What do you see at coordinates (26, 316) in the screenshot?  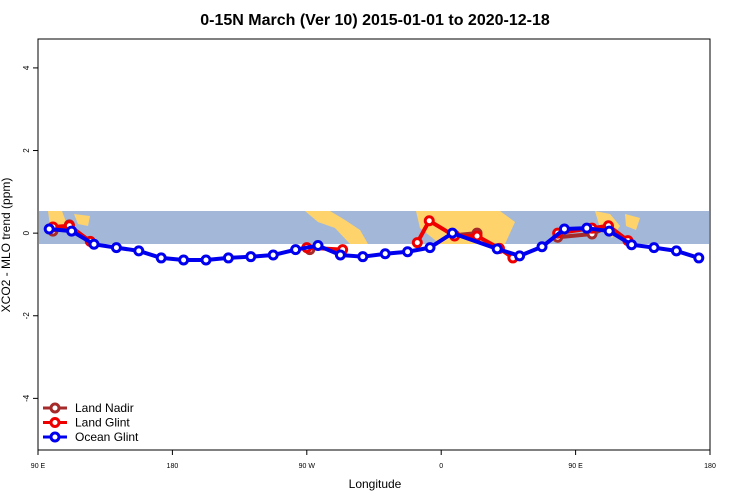 I see `y-tick-label: -2` at bounding box center [26, 316].